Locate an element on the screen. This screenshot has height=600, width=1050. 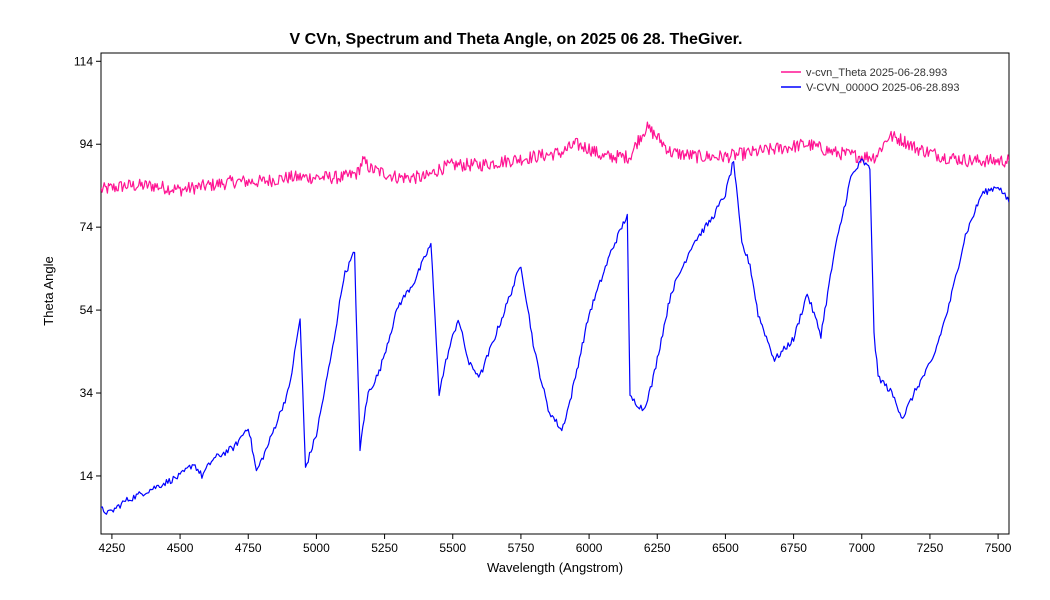
legend-entry: v-cvn_Theta 2025-06-28.993 is located at coordinates (876, 73).